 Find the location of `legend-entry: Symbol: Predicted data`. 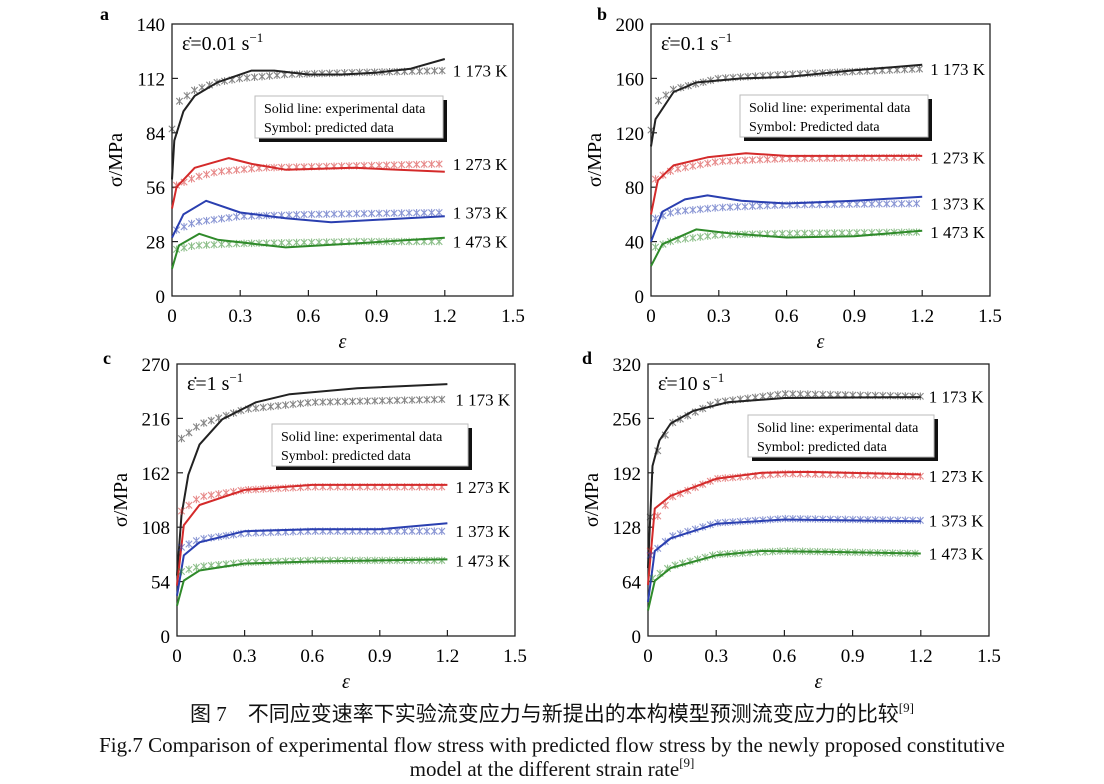

legend-entry: Symbol: Predicted data is located at coordinates (814, 127).